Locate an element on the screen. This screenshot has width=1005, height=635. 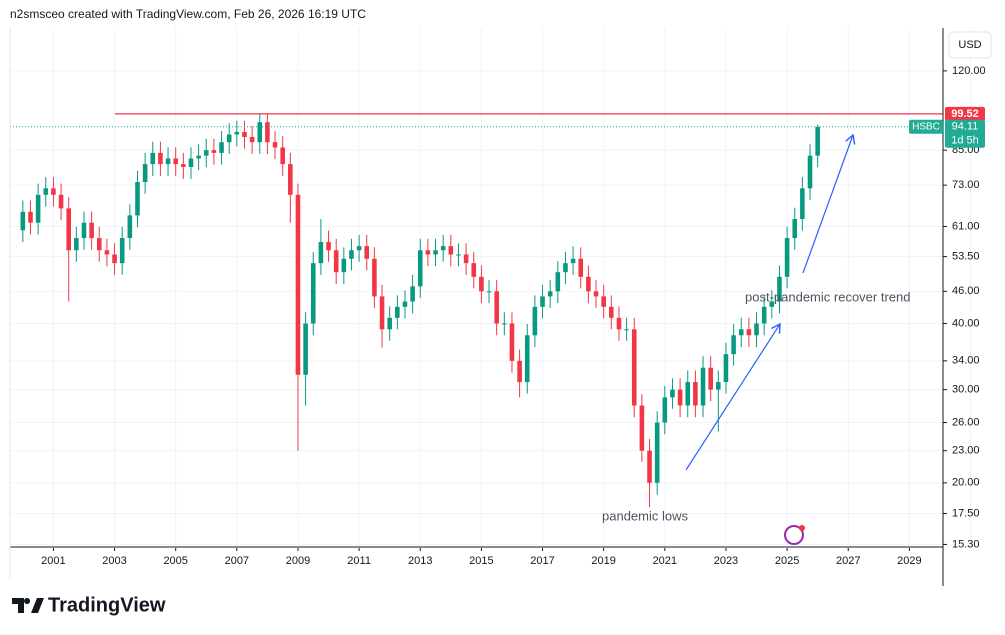
x-tick-label: 2011 is located at coordinates (359, 561).